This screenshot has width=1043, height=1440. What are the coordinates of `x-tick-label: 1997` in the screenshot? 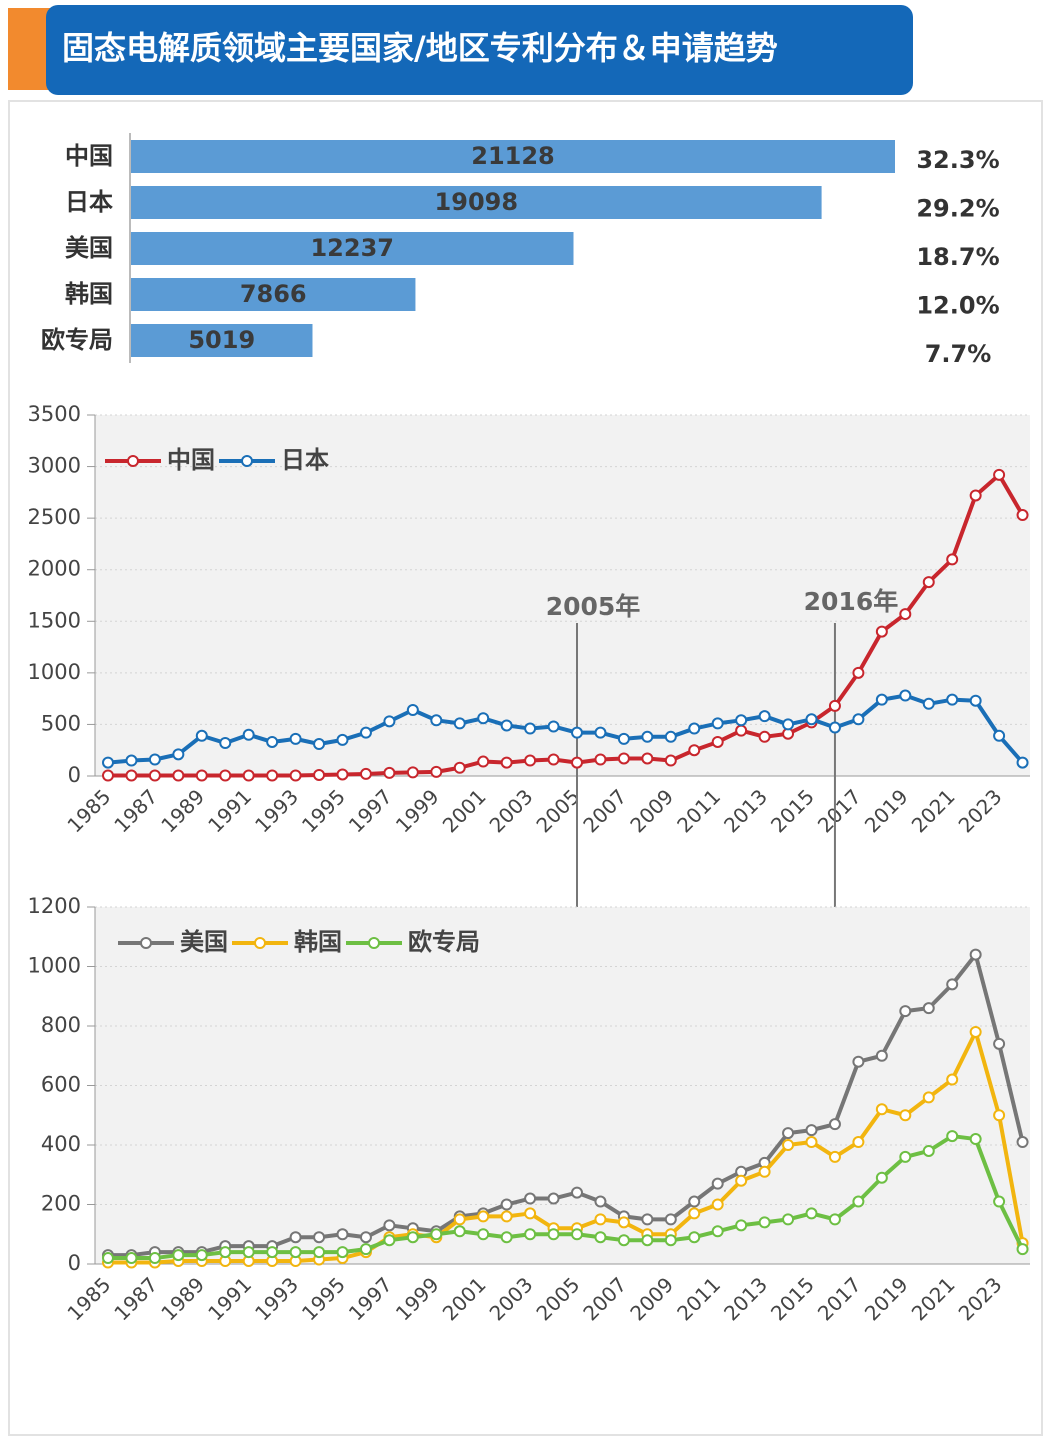 It's located at (370, 1298).